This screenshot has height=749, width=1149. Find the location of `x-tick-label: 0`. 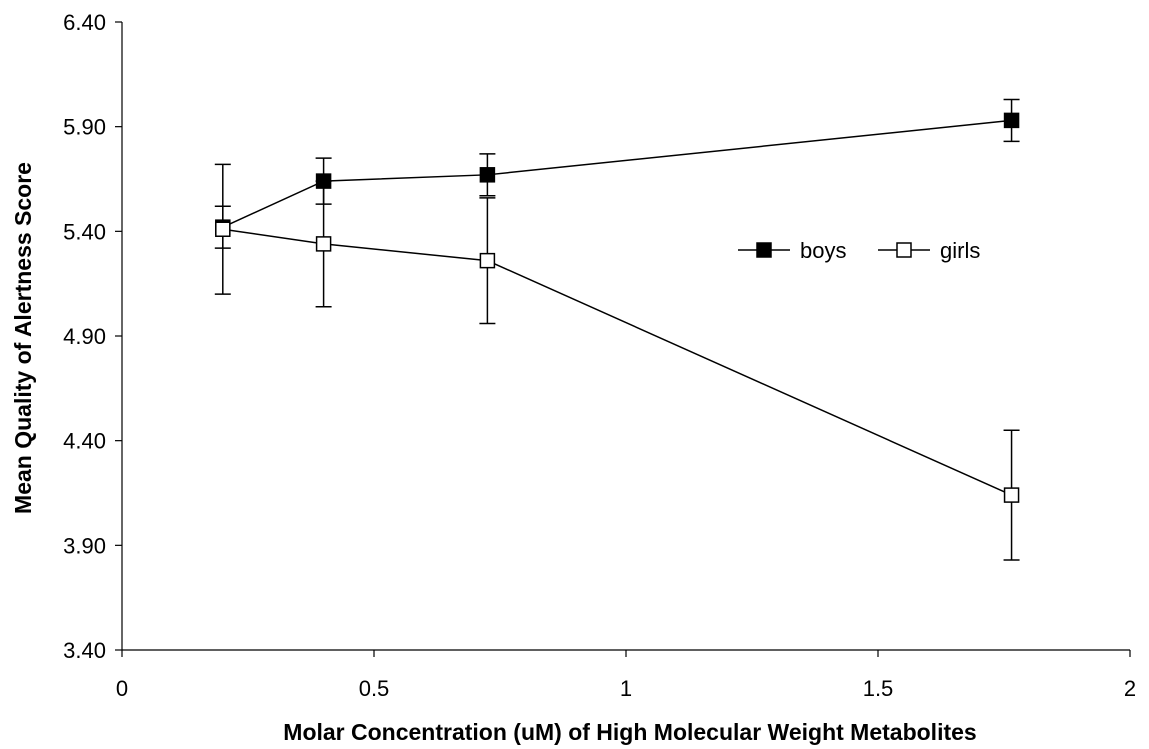

x-tick-label: 0 is located at coordinates (122, 688).